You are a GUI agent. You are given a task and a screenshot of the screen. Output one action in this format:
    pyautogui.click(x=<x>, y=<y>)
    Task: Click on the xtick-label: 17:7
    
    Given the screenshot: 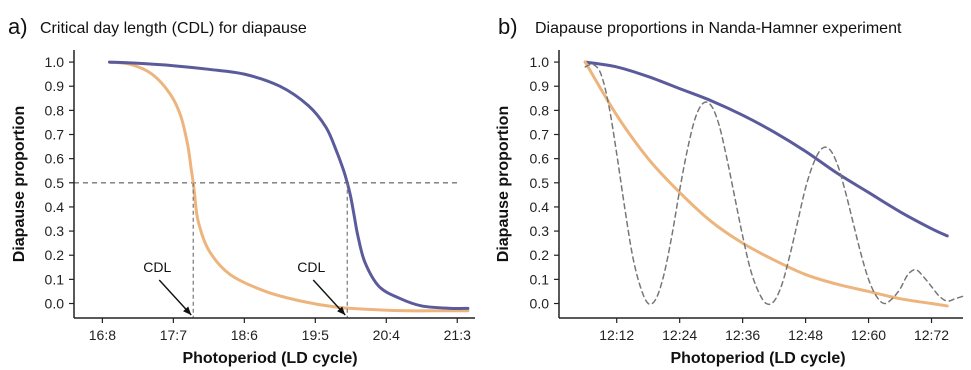 What is the action you would take?
    pyautogui.click(x=173, y=335)
    